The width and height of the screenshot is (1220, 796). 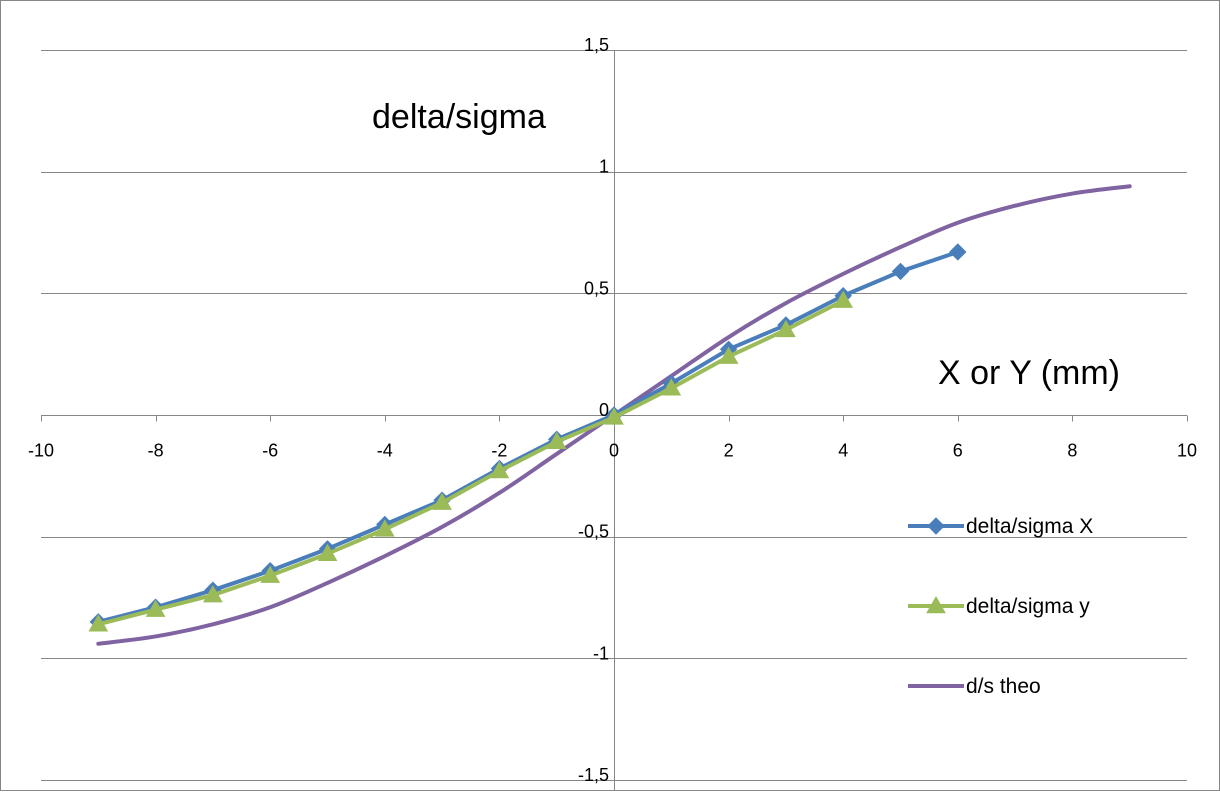 I want to click on legend-item: delta/sigma y, so click(x=999, y=606).